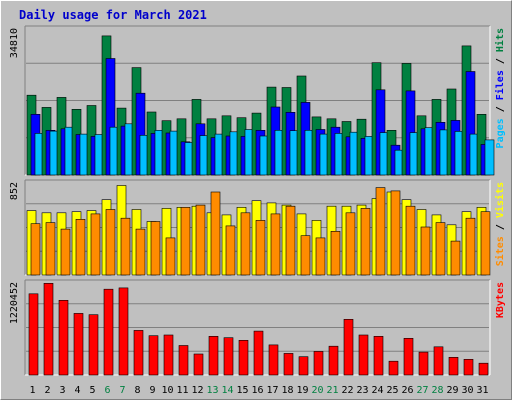  What do you see at coordinates (242, 390) in the screenshot?
I see `x-tick-label-day-15: 15` at bounding box center [242, 390].